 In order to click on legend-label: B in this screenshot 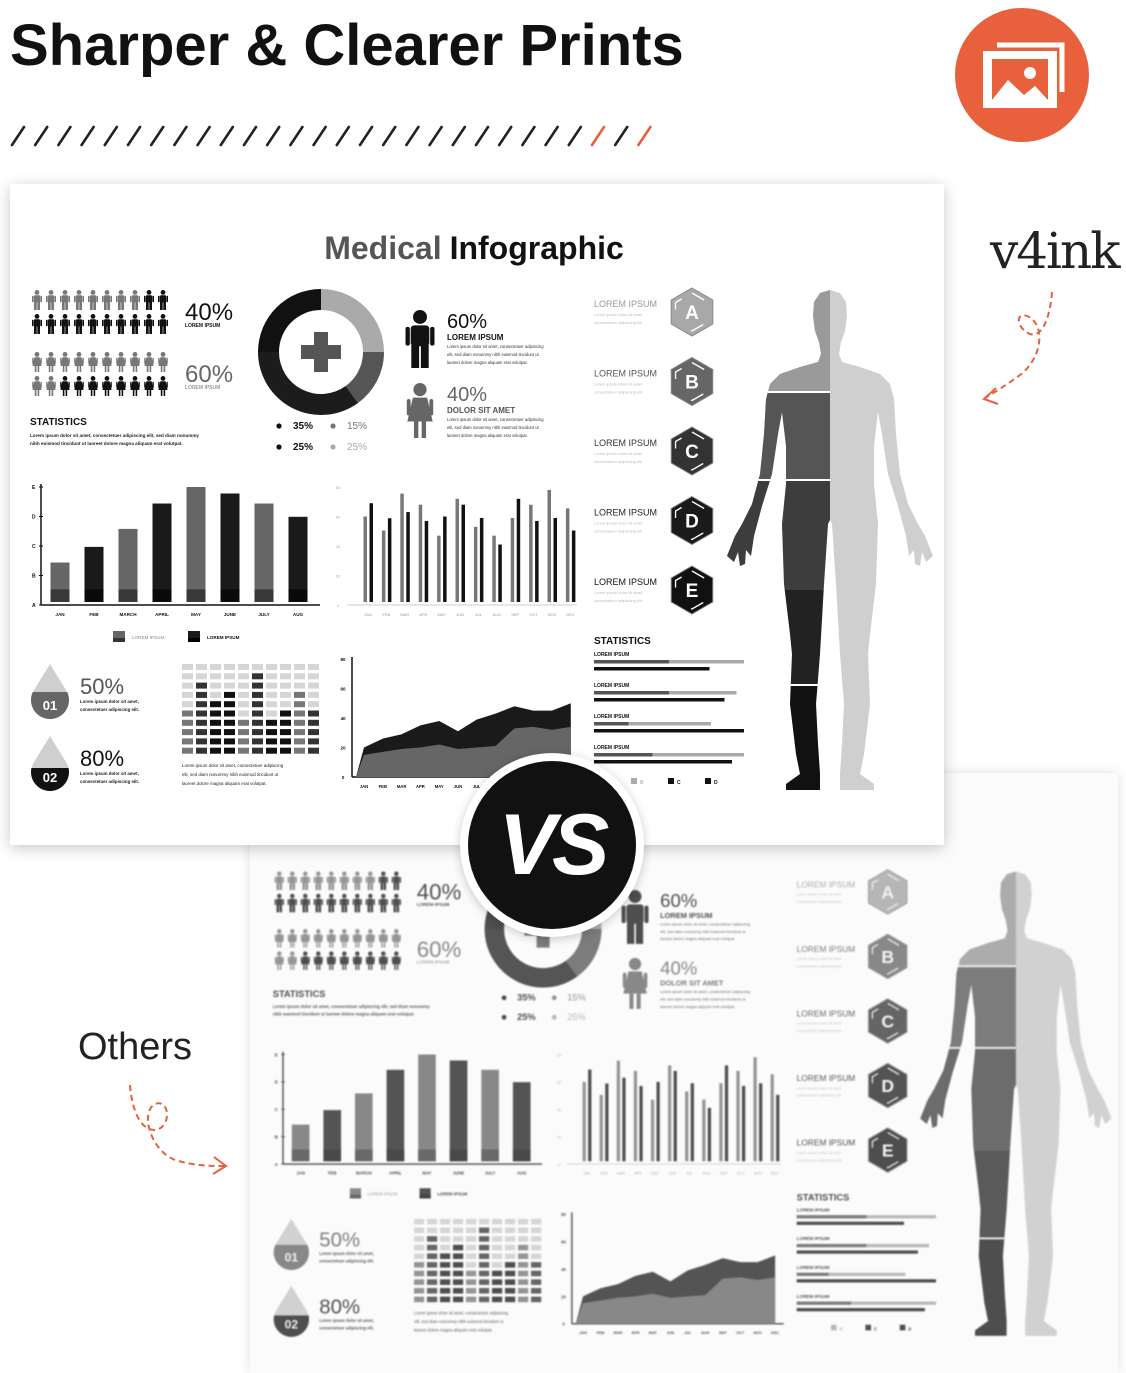, I will do `click(642, 783)`.